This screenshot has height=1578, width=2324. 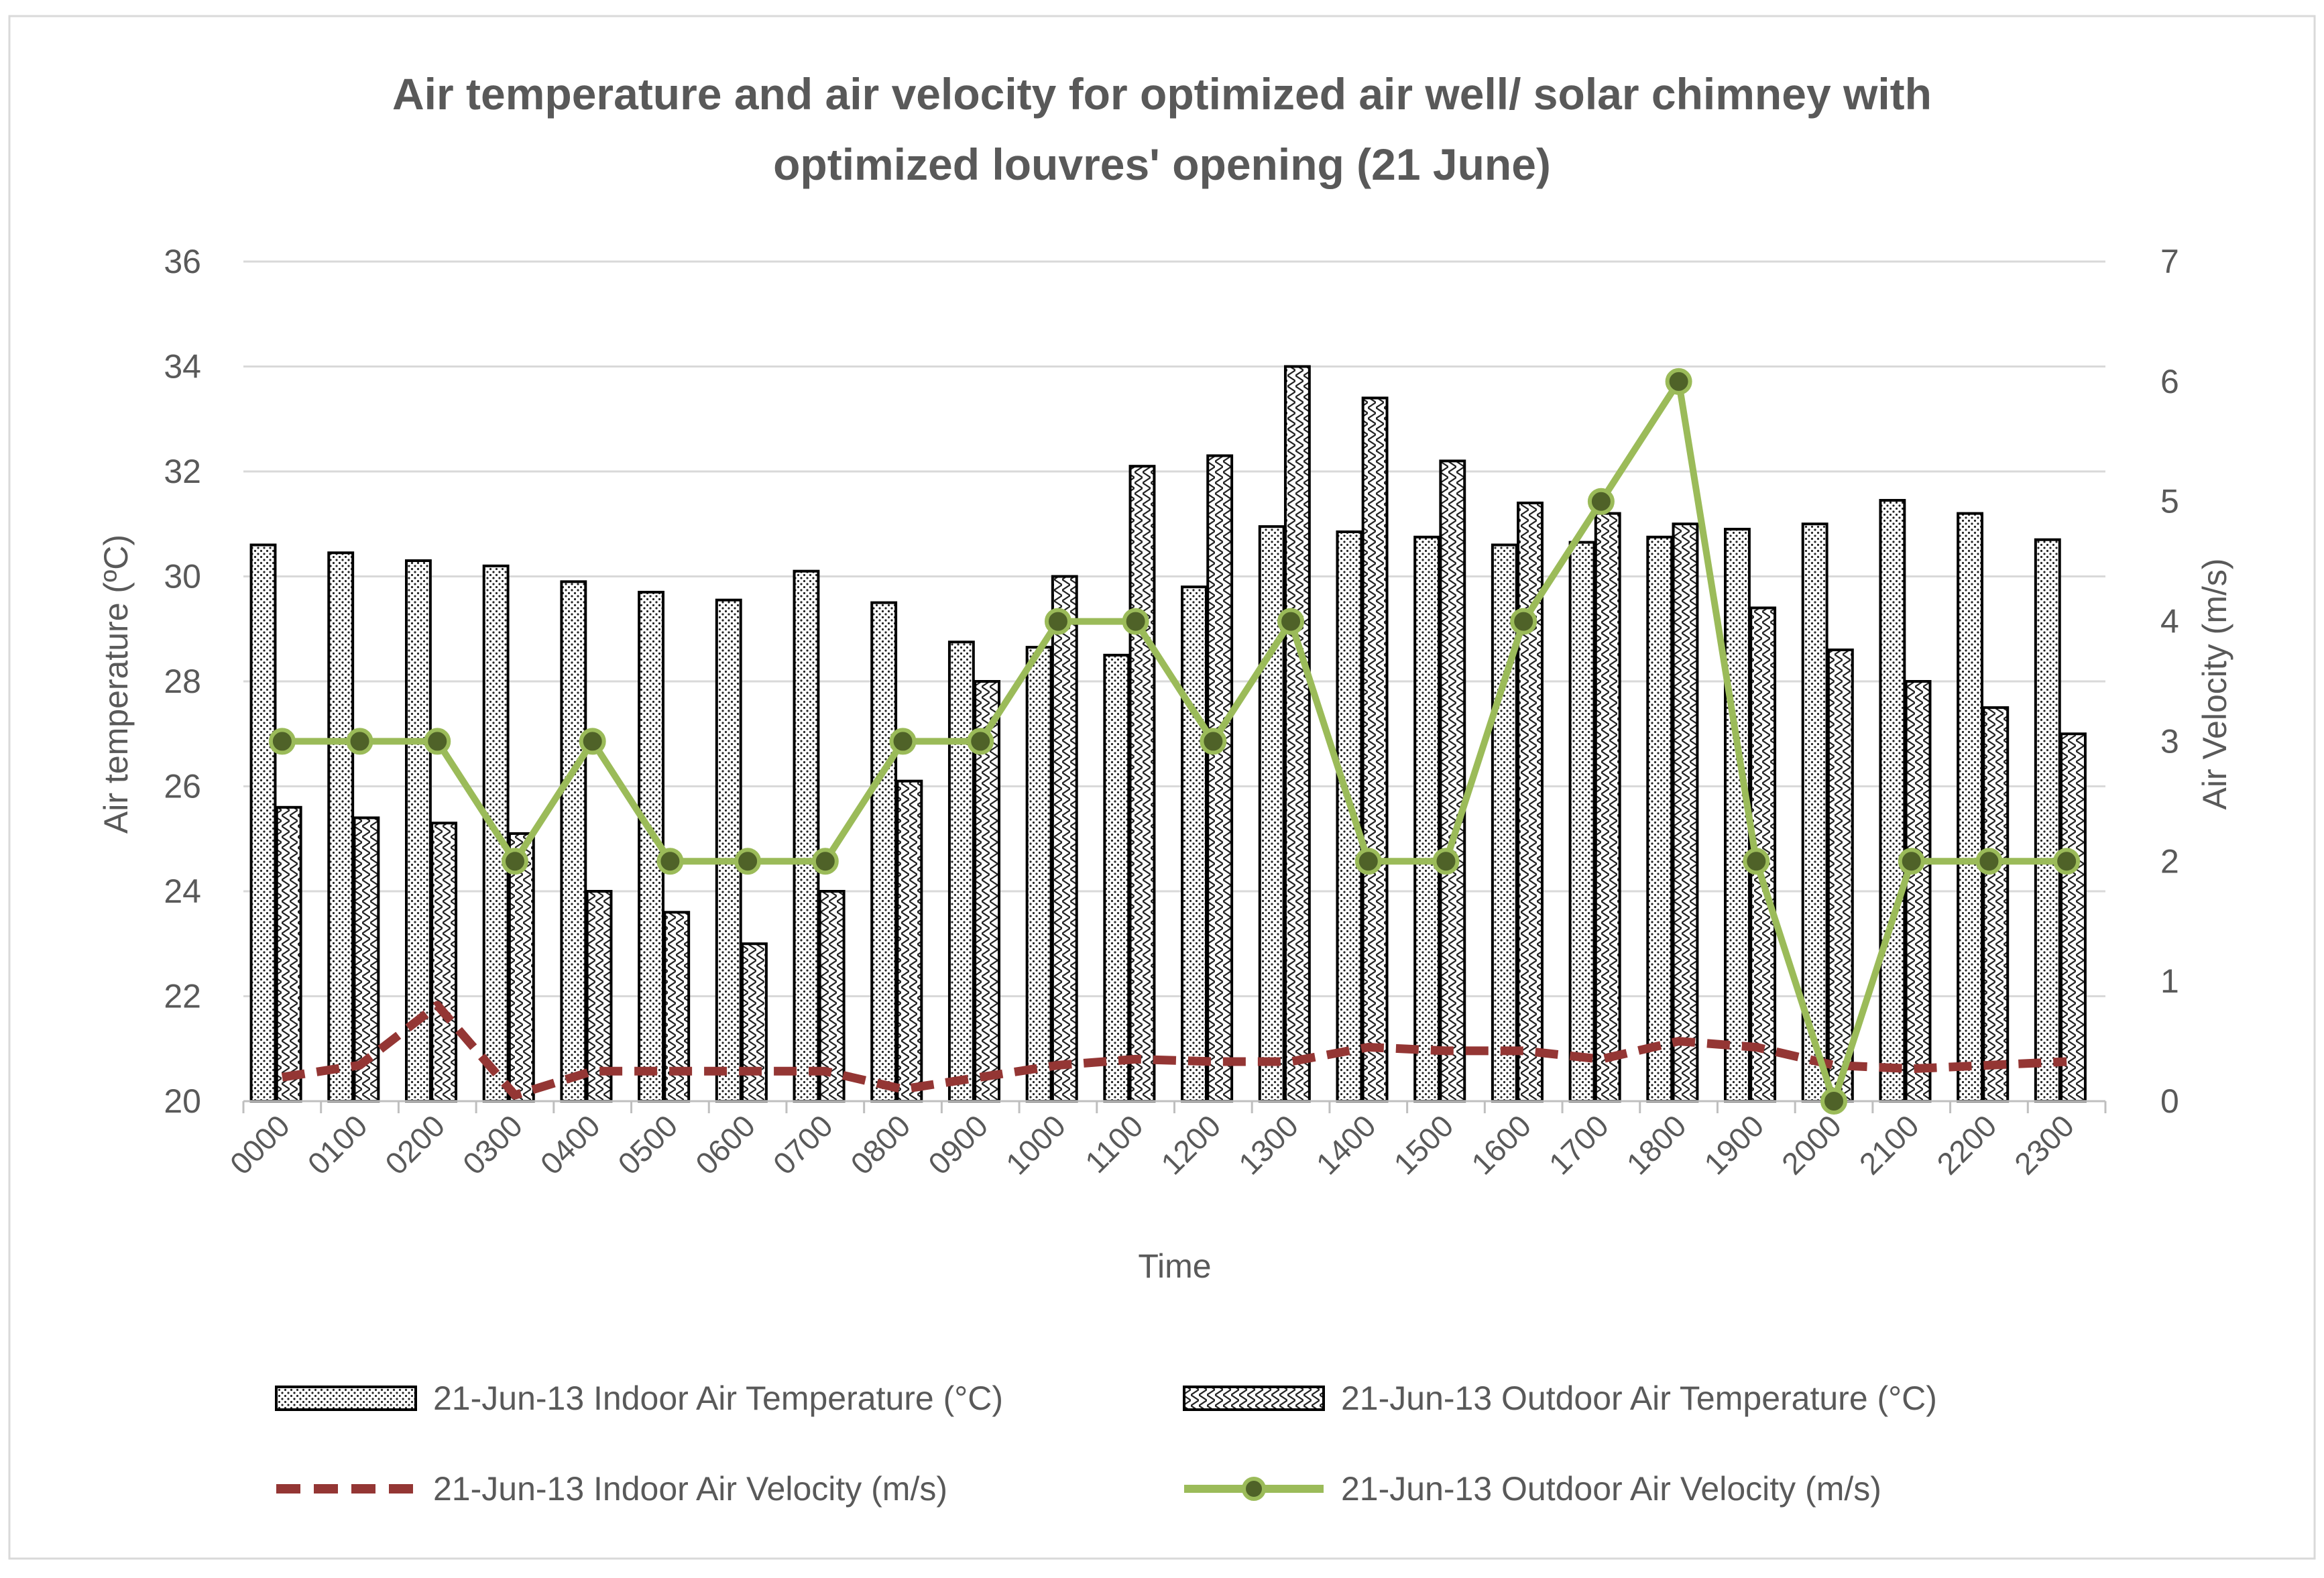 I want to click on y-right-tick-label: 7, so click(x=2169, y=261).